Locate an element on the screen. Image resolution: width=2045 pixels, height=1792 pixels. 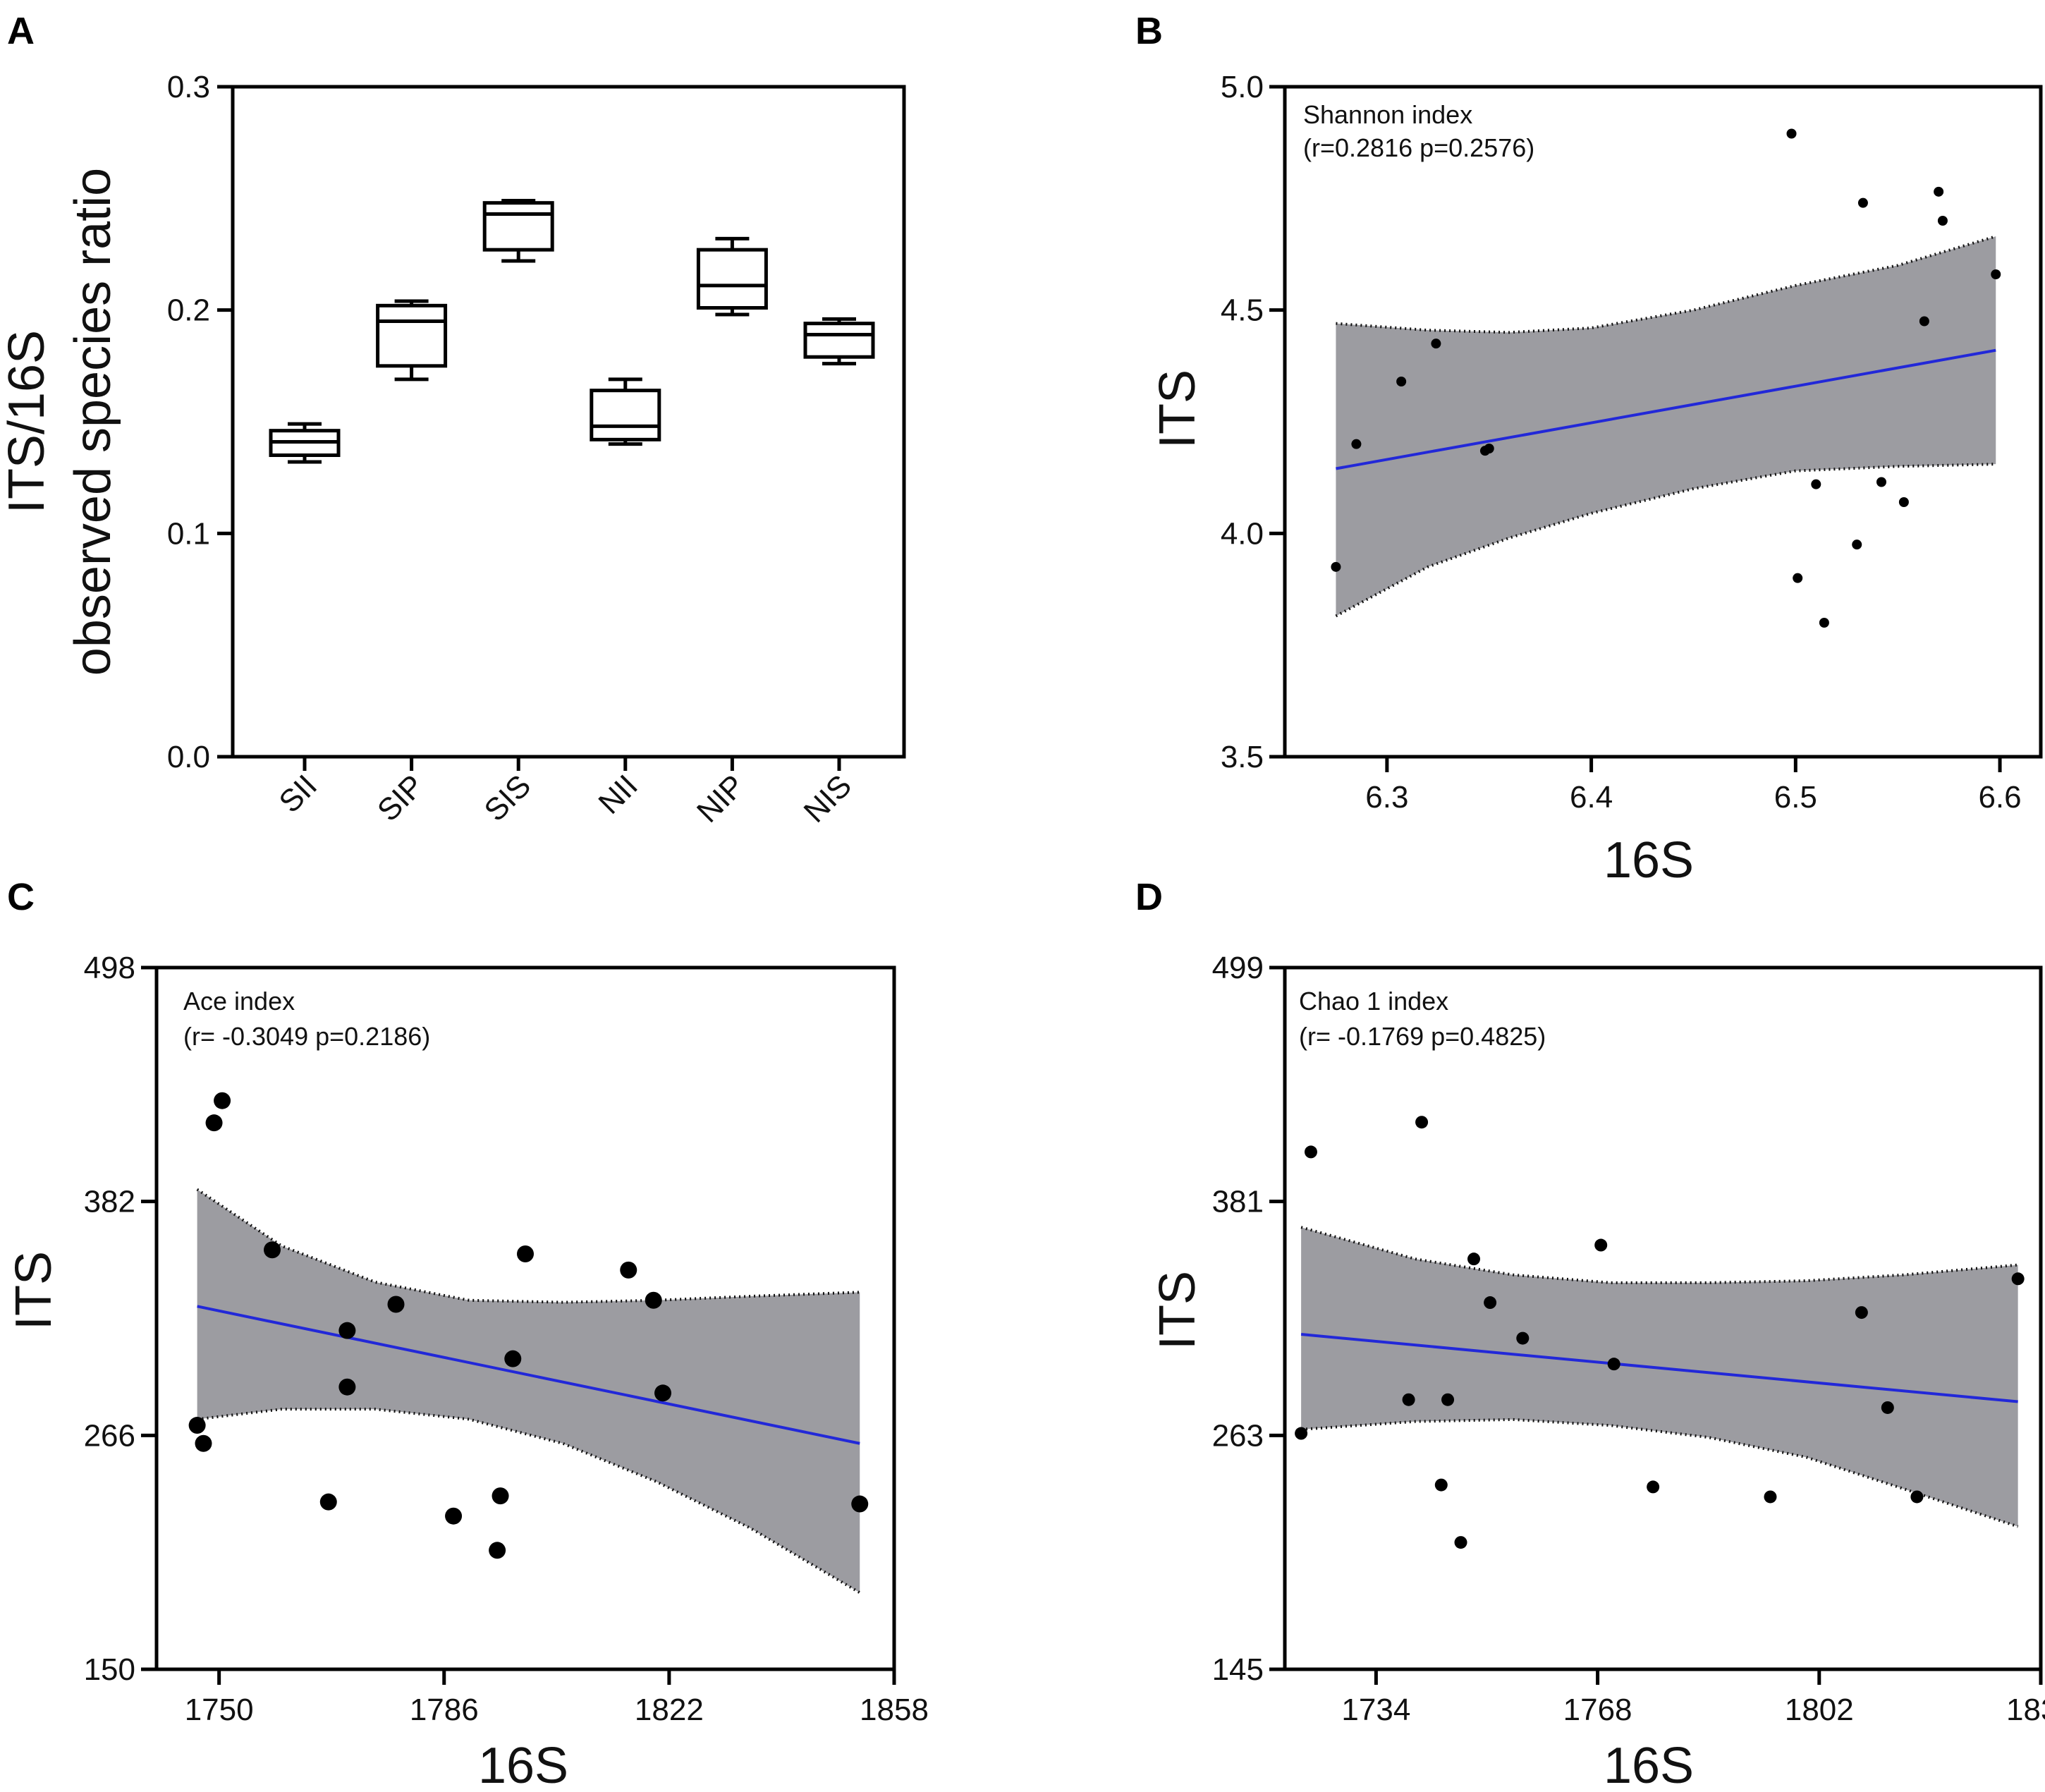
panel-b-band-lower is located at coordinates (1665, 540).